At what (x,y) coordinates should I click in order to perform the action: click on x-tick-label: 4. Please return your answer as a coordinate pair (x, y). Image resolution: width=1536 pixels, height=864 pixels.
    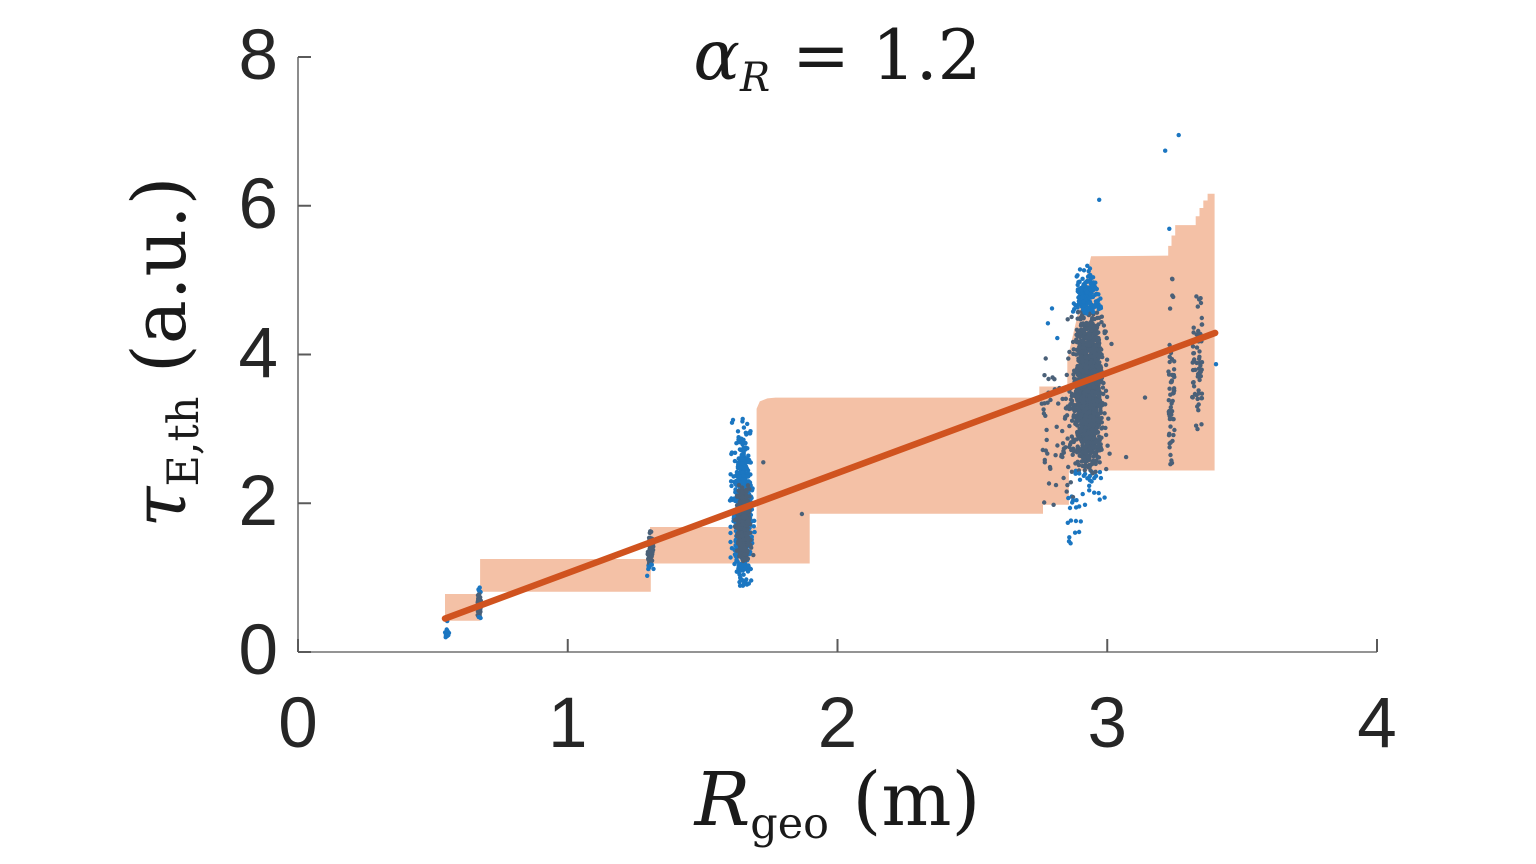
    Looking at the image, I should click on (1377, 723).